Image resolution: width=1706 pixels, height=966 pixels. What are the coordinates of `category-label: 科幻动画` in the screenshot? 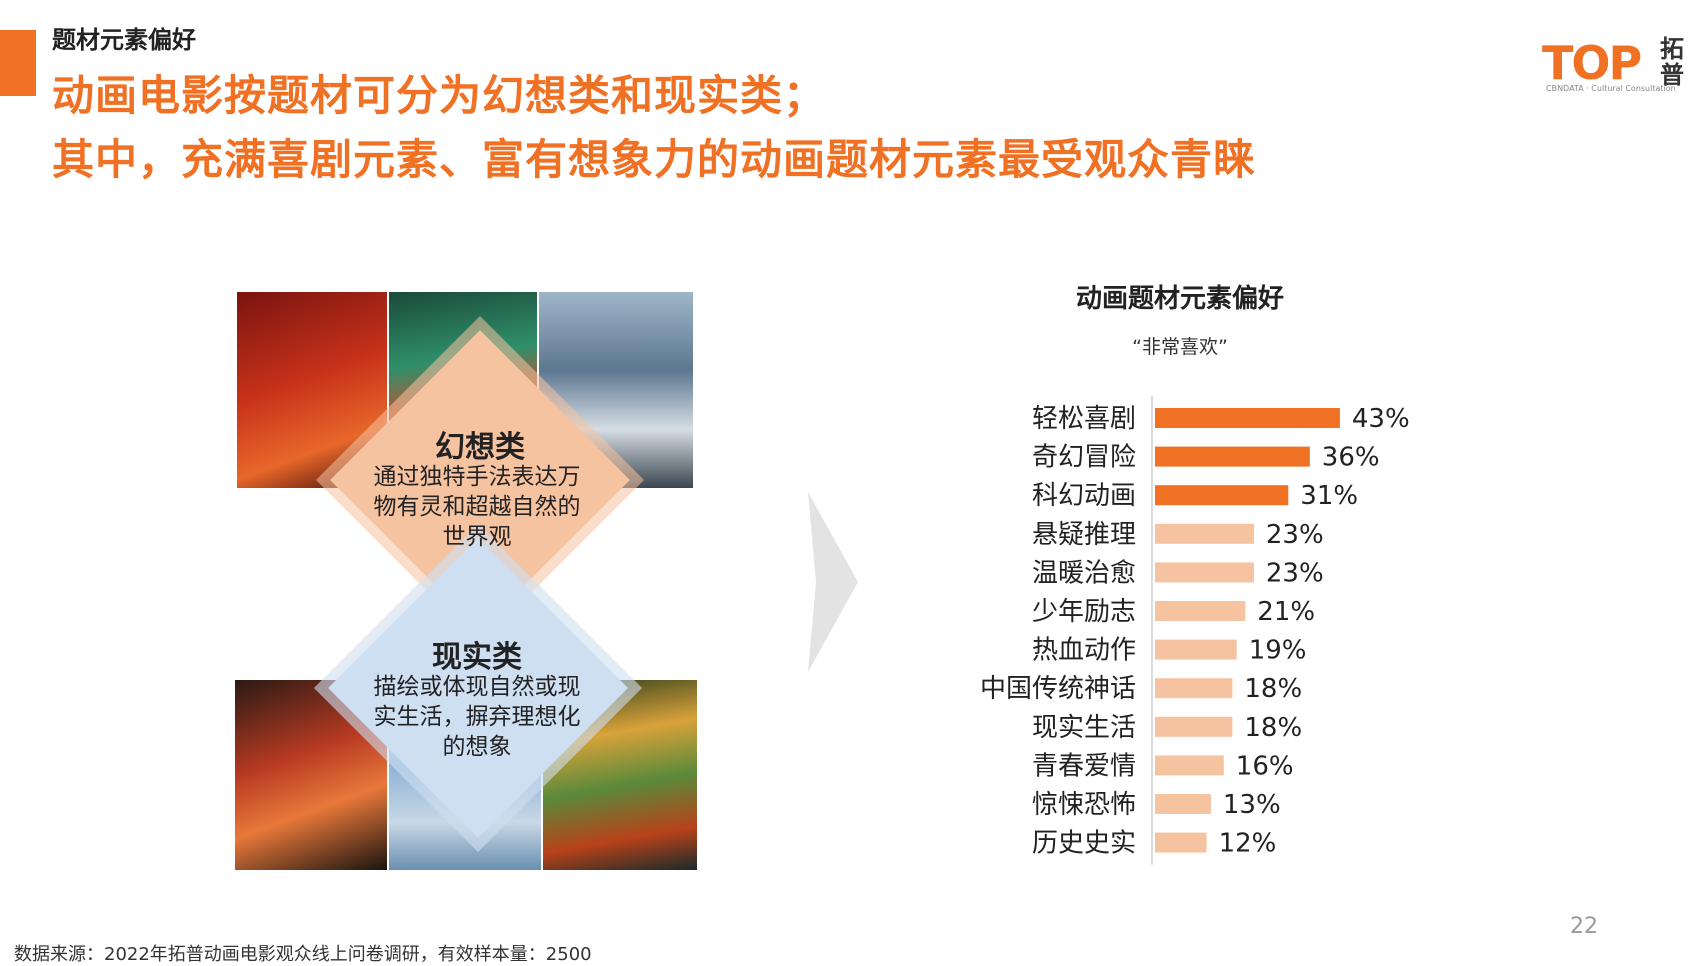 It's located at (1084, 496).